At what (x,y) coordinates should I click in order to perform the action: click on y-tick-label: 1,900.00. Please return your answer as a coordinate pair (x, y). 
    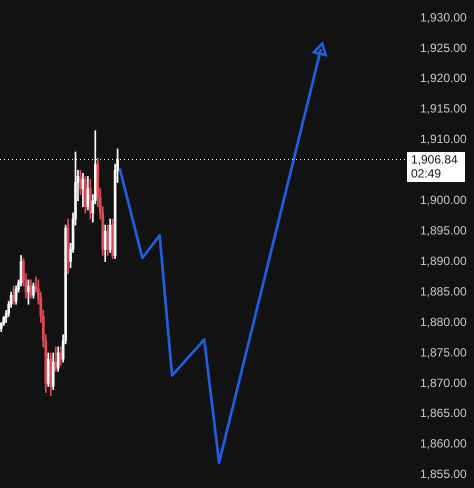
    Looking at the image, I should click on (444, 200).